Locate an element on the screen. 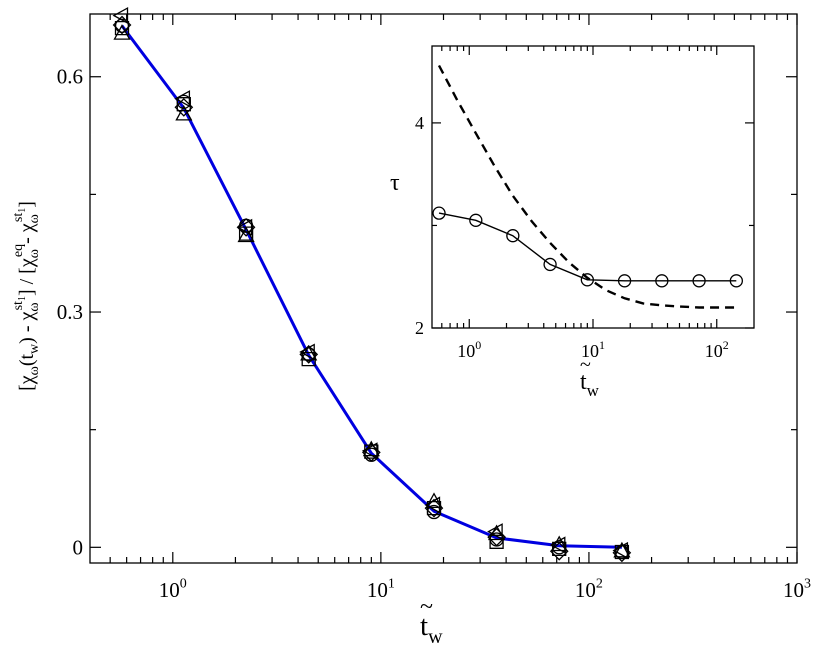 This screenshot has width=817, height=649. main-x-tick-label: 10³ is located at coordinates (797, 589).